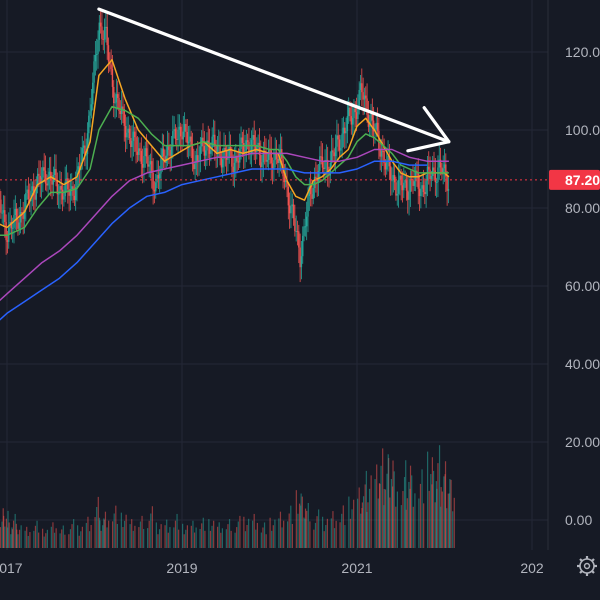 This screenshot has width=600, height=600. Describe the element at coordinates (587, 566) in the screenshot. I see `settings-gear-icon` at that location.